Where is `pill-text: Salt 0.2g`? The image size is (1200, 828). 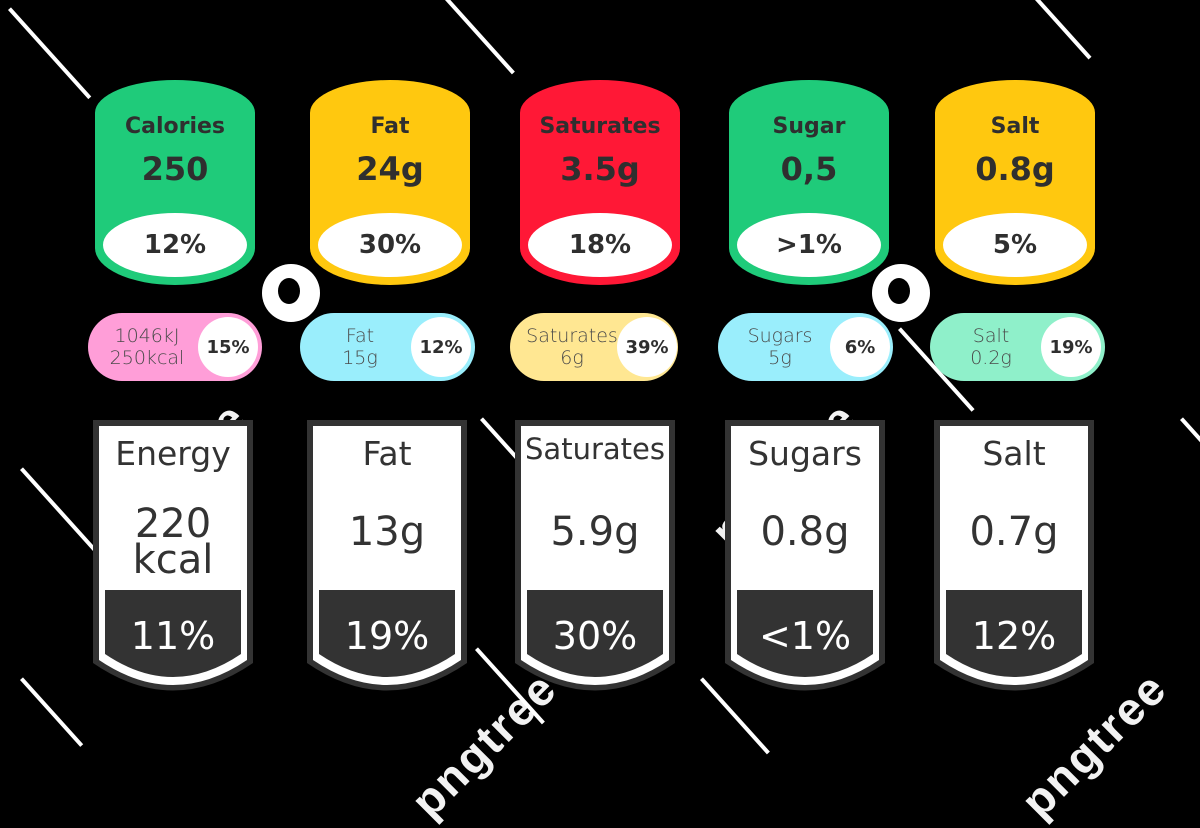
pill-text: Salt 0.2g is located at coordinates (991, 347).